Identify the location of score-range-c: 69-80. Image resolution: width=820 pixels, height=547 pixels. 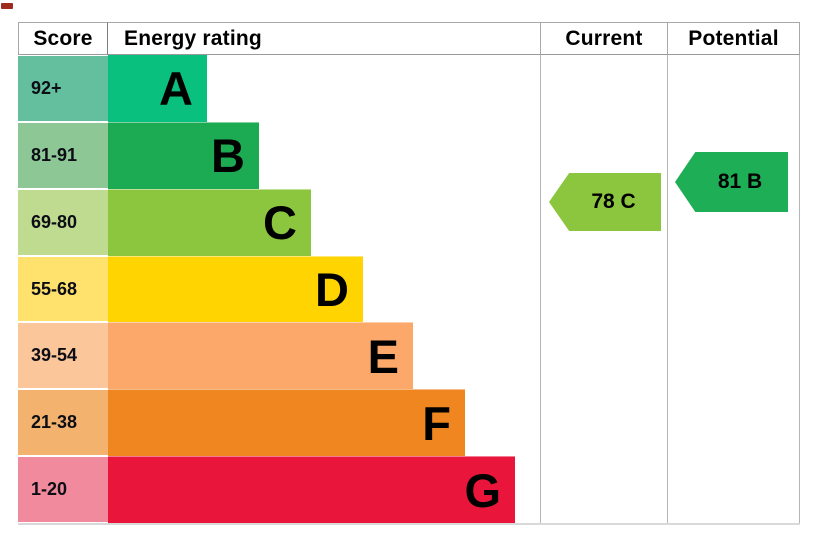
(63, 222).